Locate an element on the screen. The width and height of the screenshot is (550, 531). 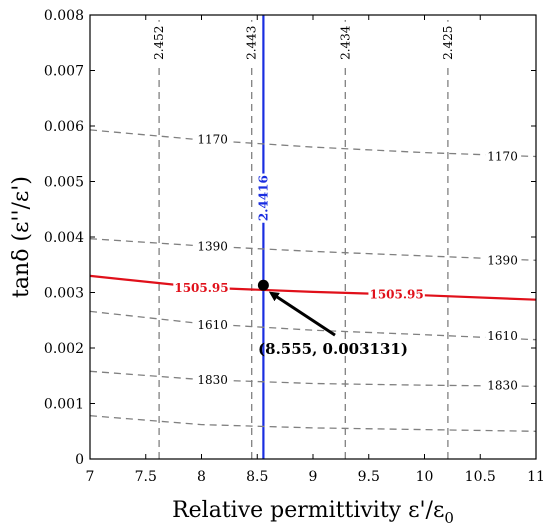
series-label-2-452-text: 2.452 is located at coordinates (159, 43).